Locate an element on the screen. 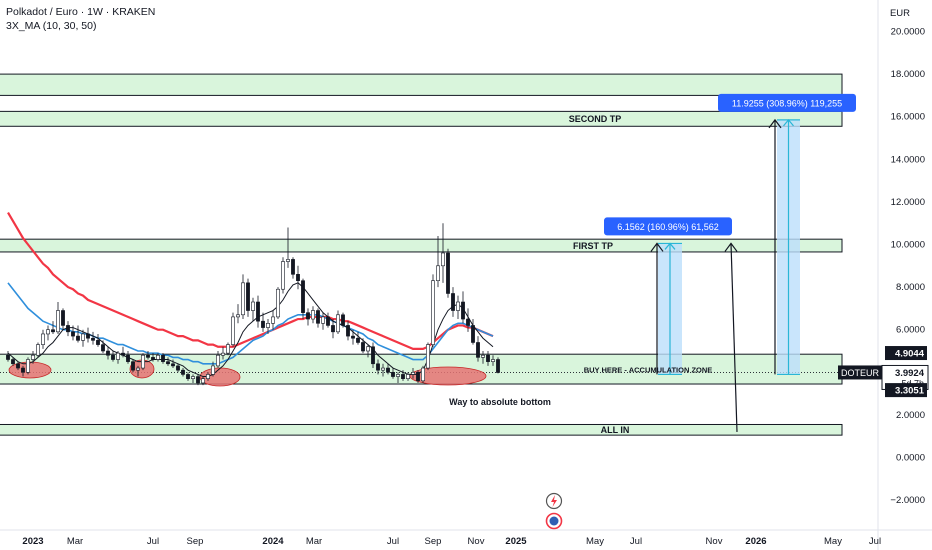 The image size is (932, 550). y-tick-label: 20.0000 is located at coordinates (908, 32).